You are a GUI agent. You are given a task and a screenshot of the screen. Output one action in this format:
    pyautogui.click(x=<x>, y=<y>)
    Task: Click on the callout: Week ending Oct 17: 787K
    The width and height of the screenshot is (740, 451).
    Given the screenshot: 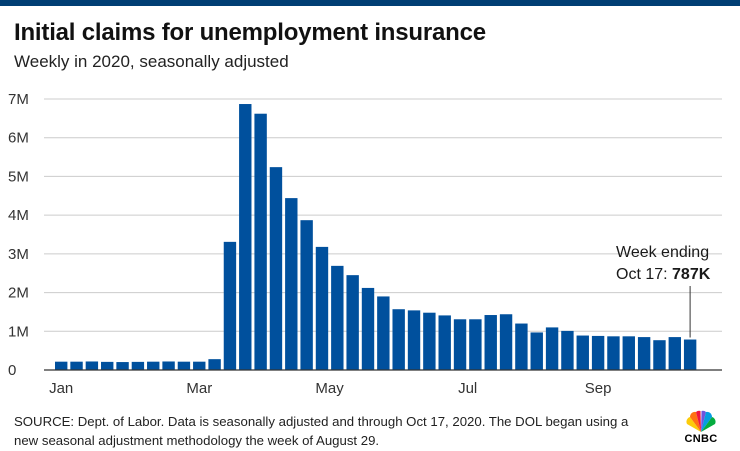 What is the action you would take?
    pyautogui.click(x=663, y=291)
    